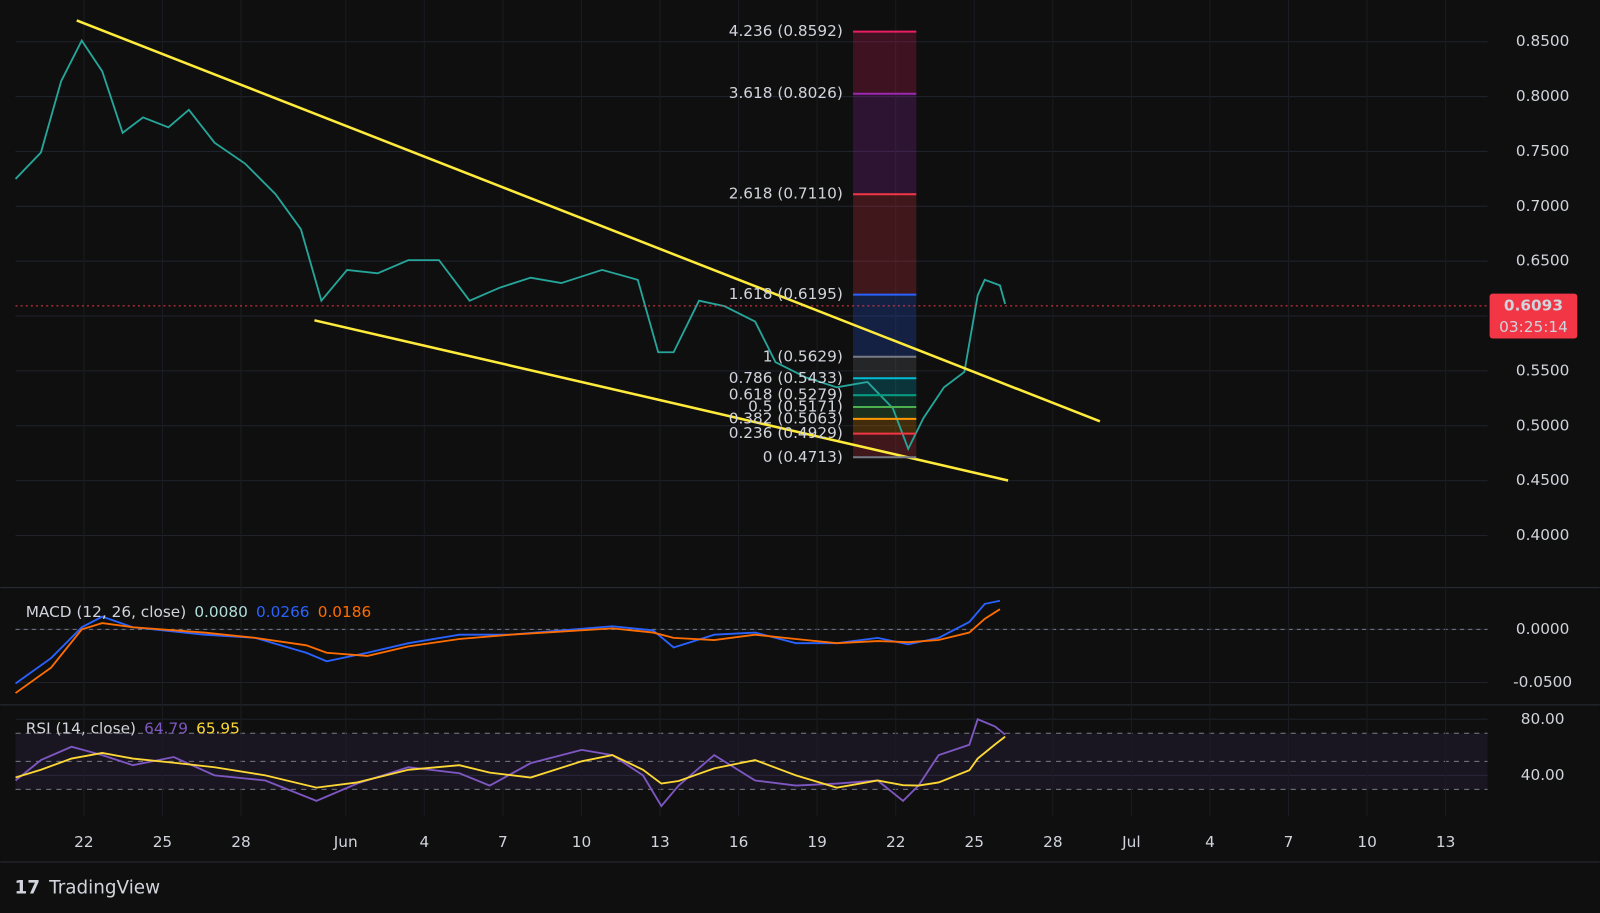 This screenshot has height=913, width=1600. Describe the element at coordinates (1533, 327) in the screenshot. I see `countdown: 03:25:14` at that location.